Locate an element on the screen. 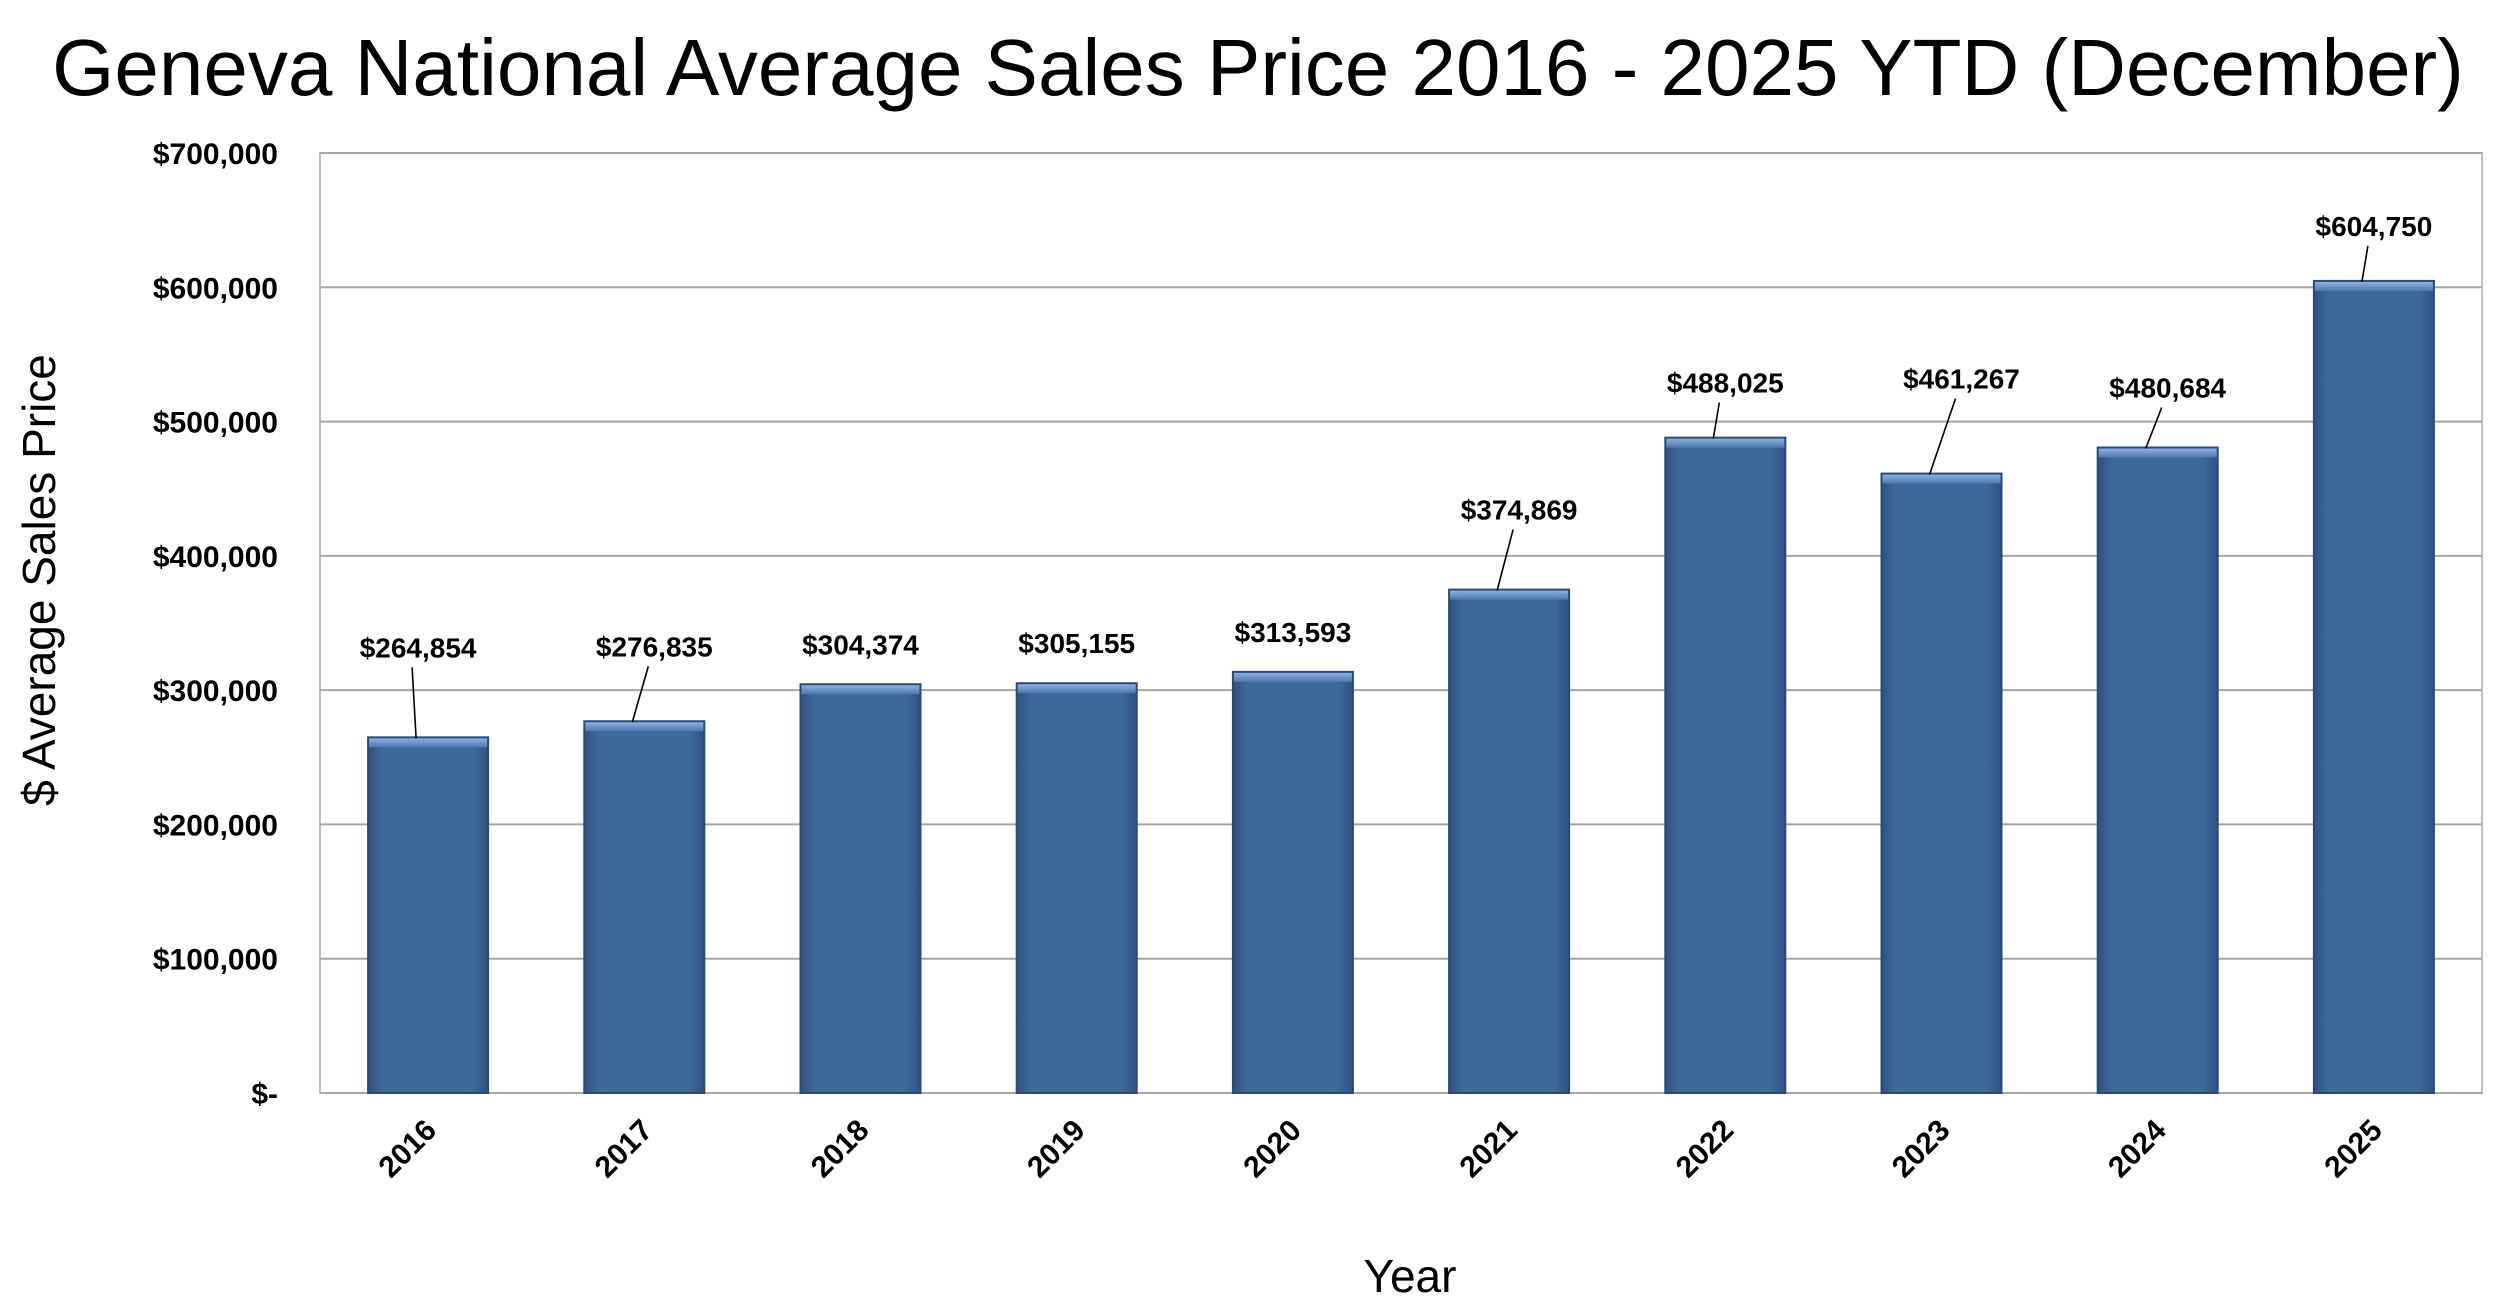 The image size is (2500, 1315). x-tick-label: 2022 is located at coordinates (1705, 1149).